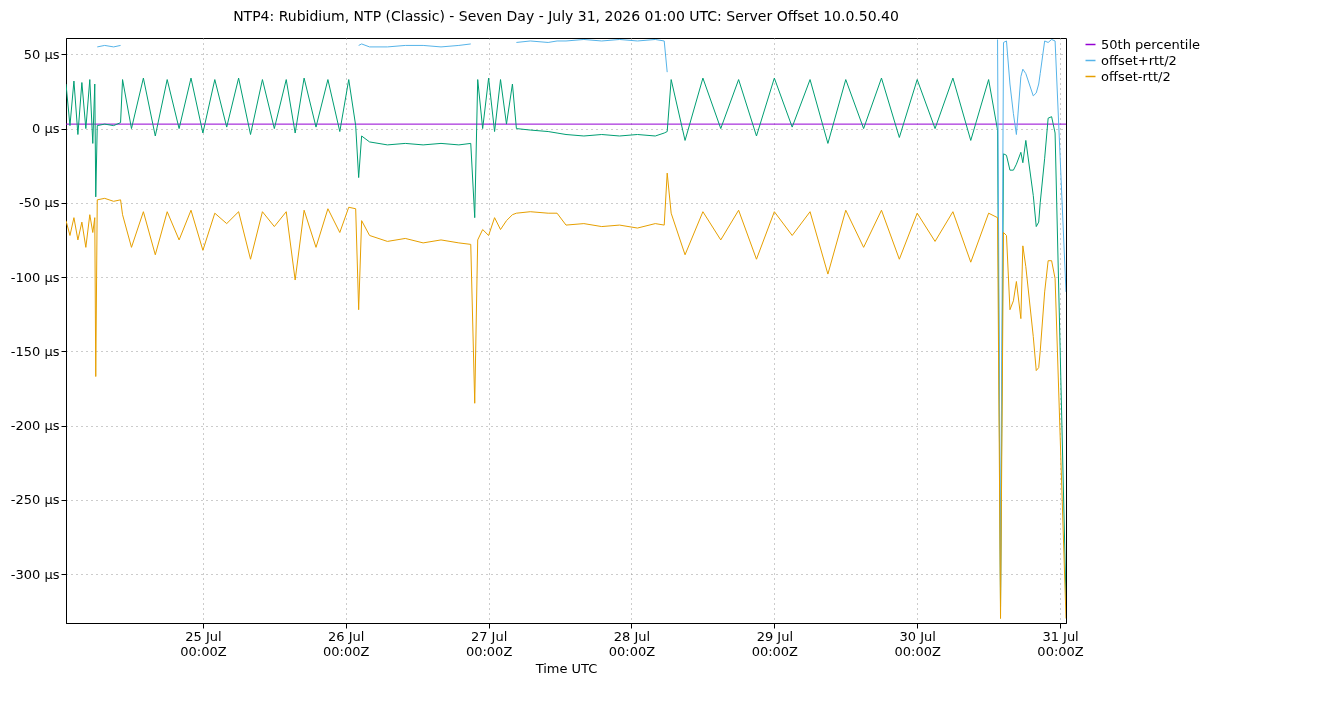 Image resolution: width=1340 pixels, height=720 pixels. I want to click on x-tick-label: 28 Jul 00:00Z, so click(632, 643).